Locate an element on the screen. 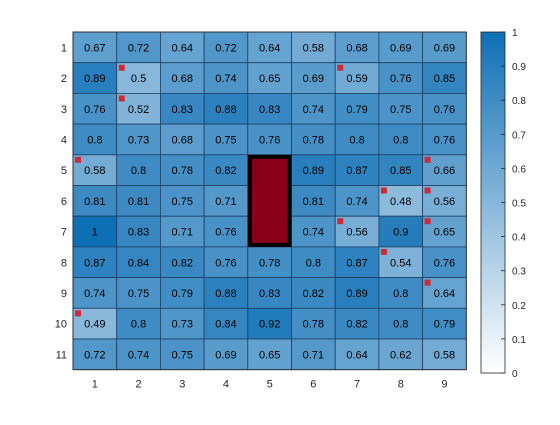  heatmap-cell-r7-c2 is located at coordinates (138, 231).